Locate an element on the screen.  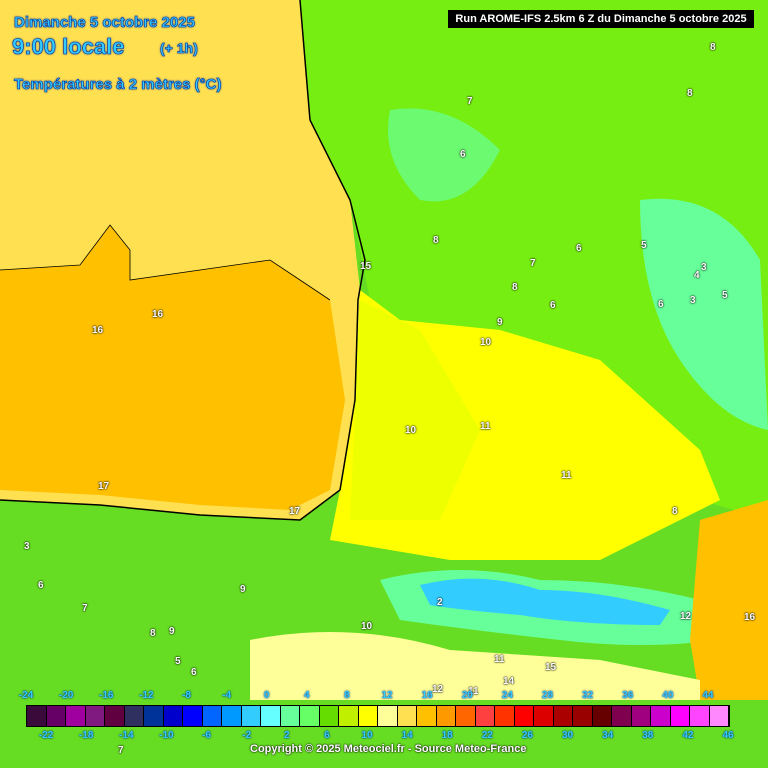
legend-label-top: 24 is located at coordinates (507, 695).